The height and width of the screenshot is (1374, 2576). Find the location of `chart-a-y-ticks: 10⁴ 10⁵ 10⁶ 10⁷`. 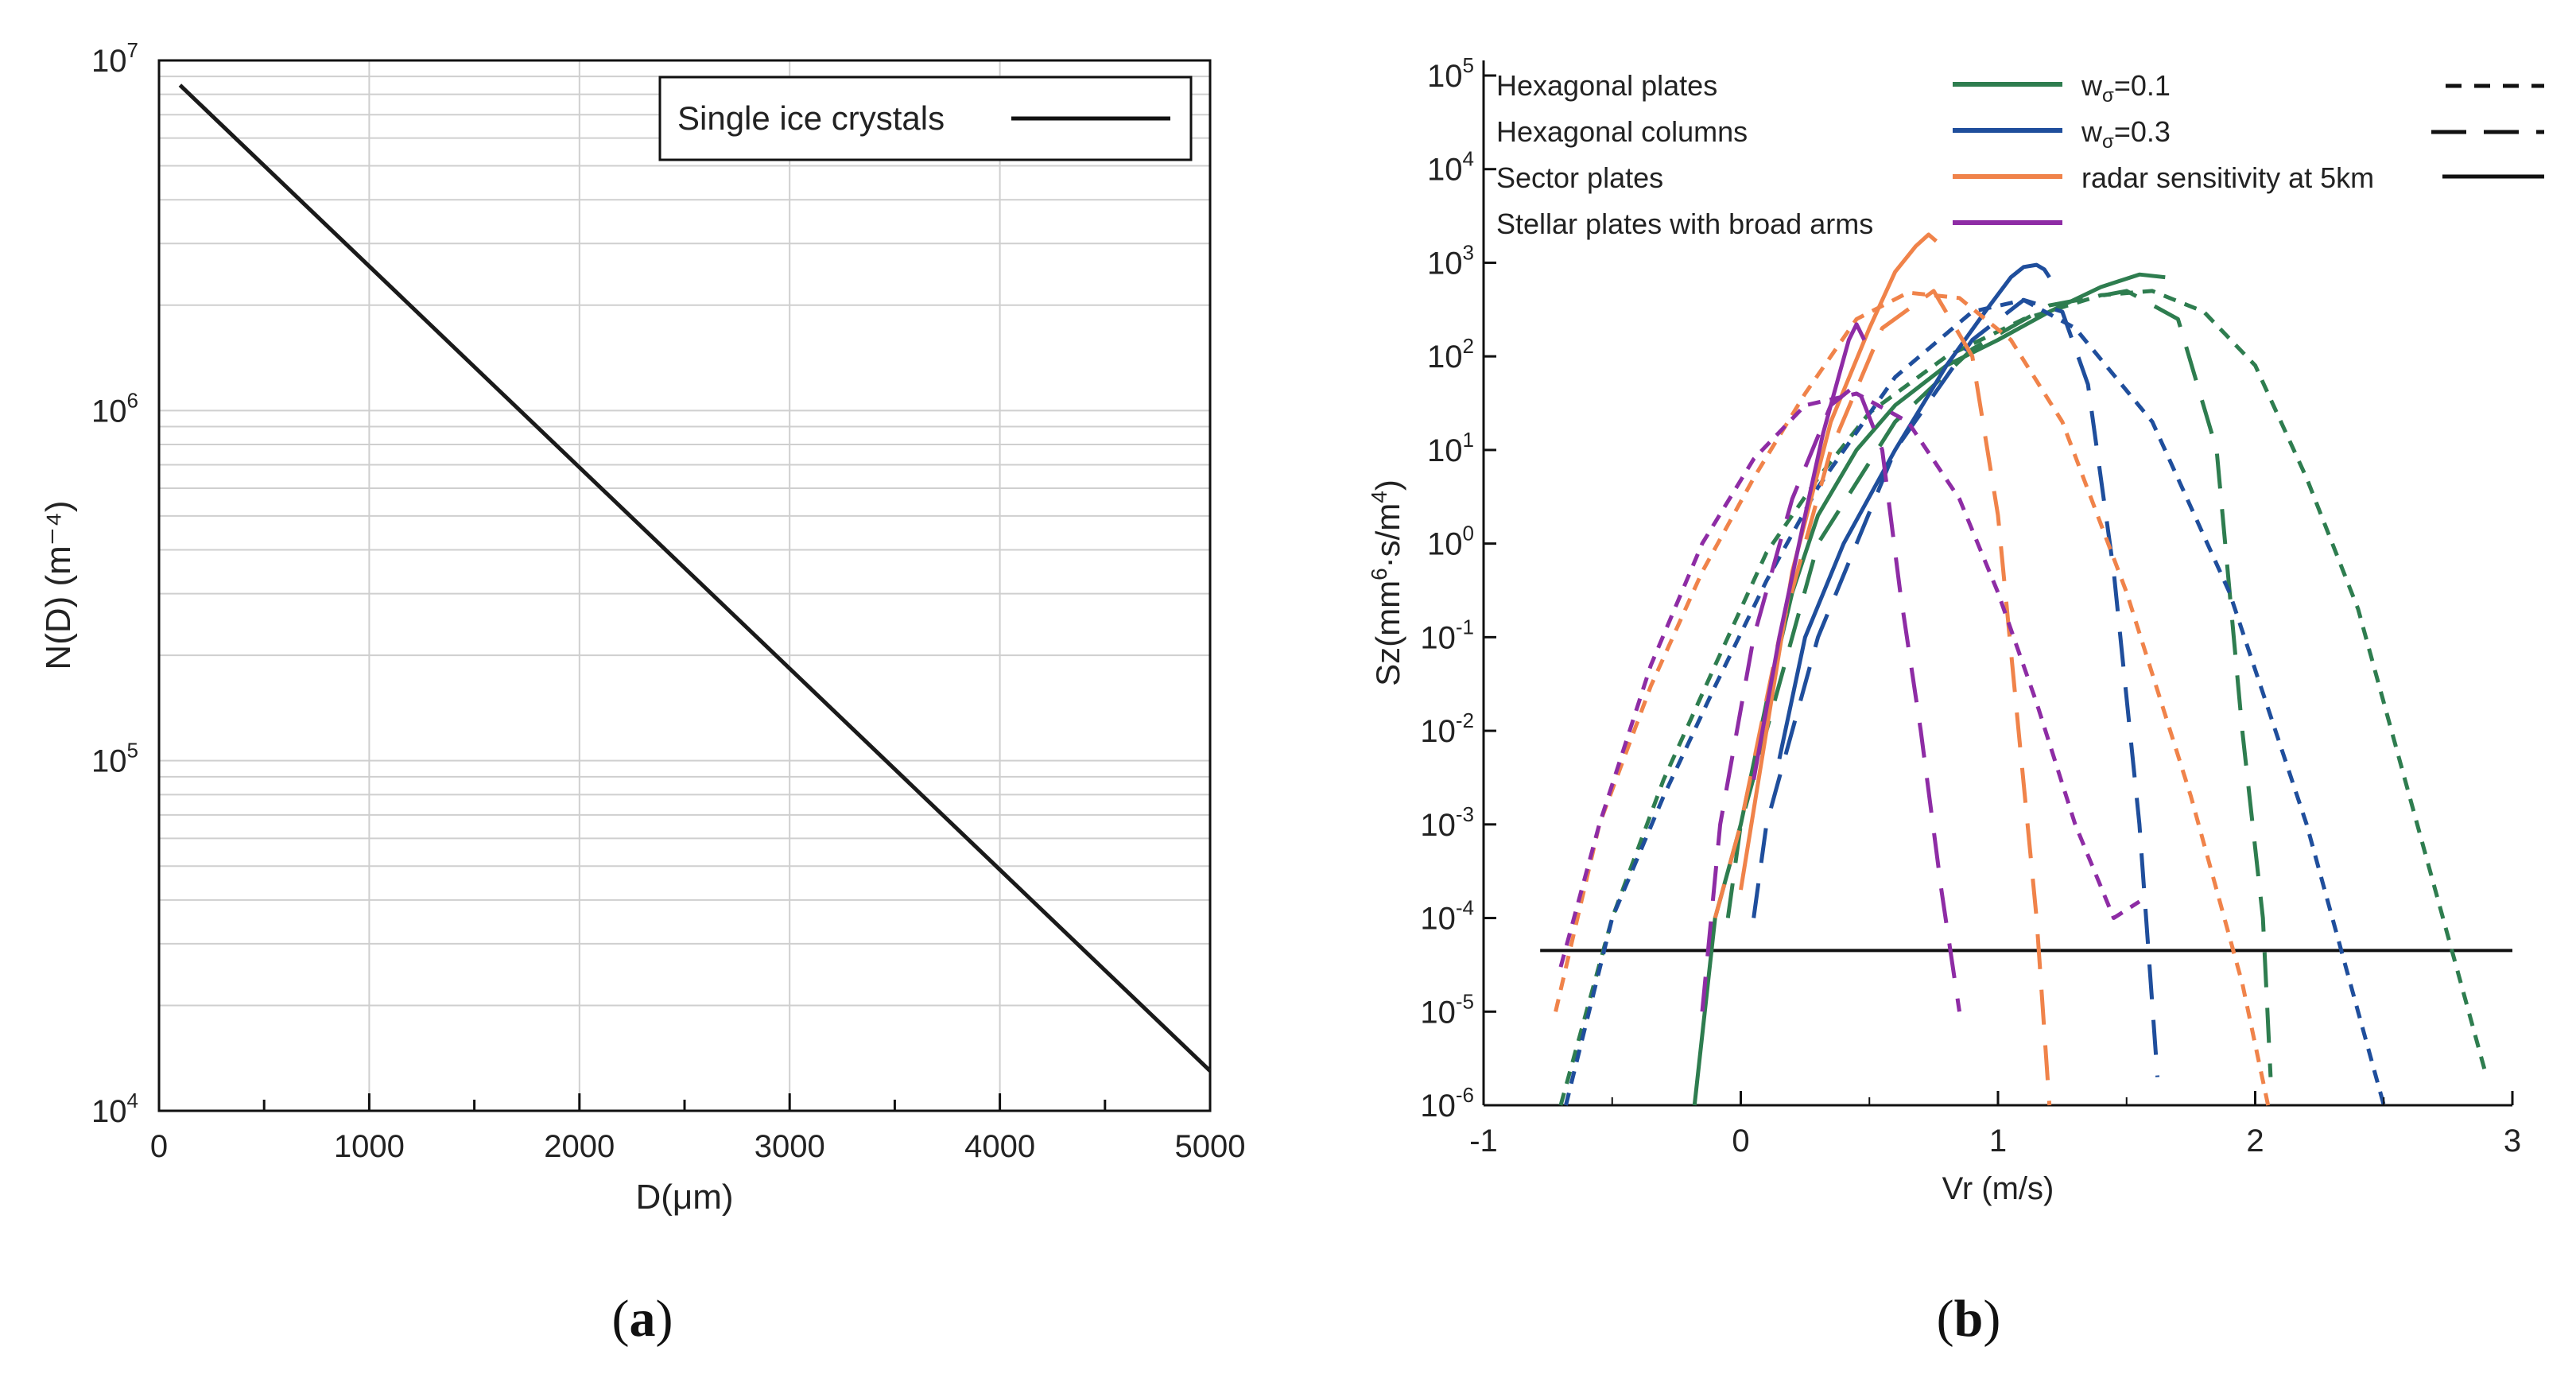

chart-a-y-ticks: 10⁴ 10⁵ 10⁶ 10⁷ is located at coordinates (115, 583).